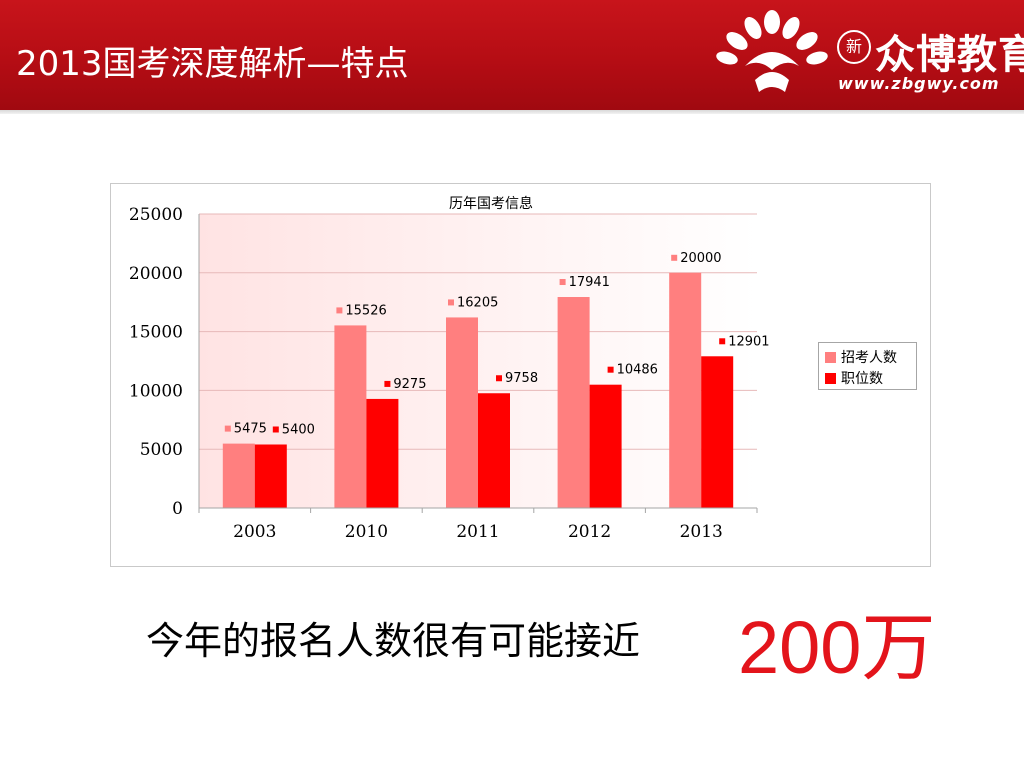 Image resolution: width=1024 pixels, height=768 pixels. What do you see at coordinates (919, 83) in the screenshot?
I see `logo-url: www.zbgwy.com` at bounding box center [919, 83].